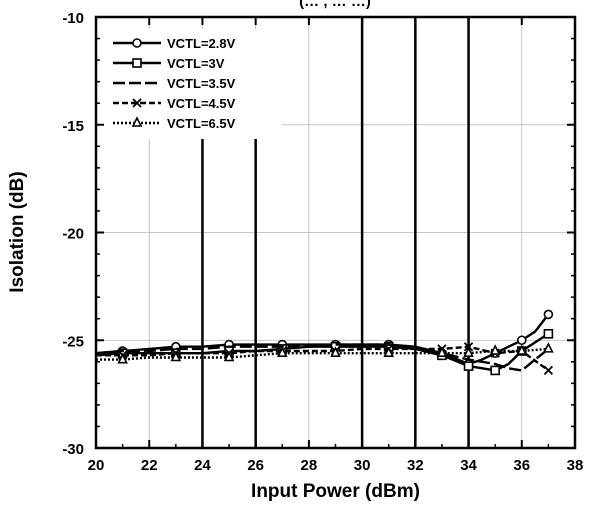  Describe the element at coordinates (73, 341) in the screenshot. I see `y-tick-label: -25` at that location.